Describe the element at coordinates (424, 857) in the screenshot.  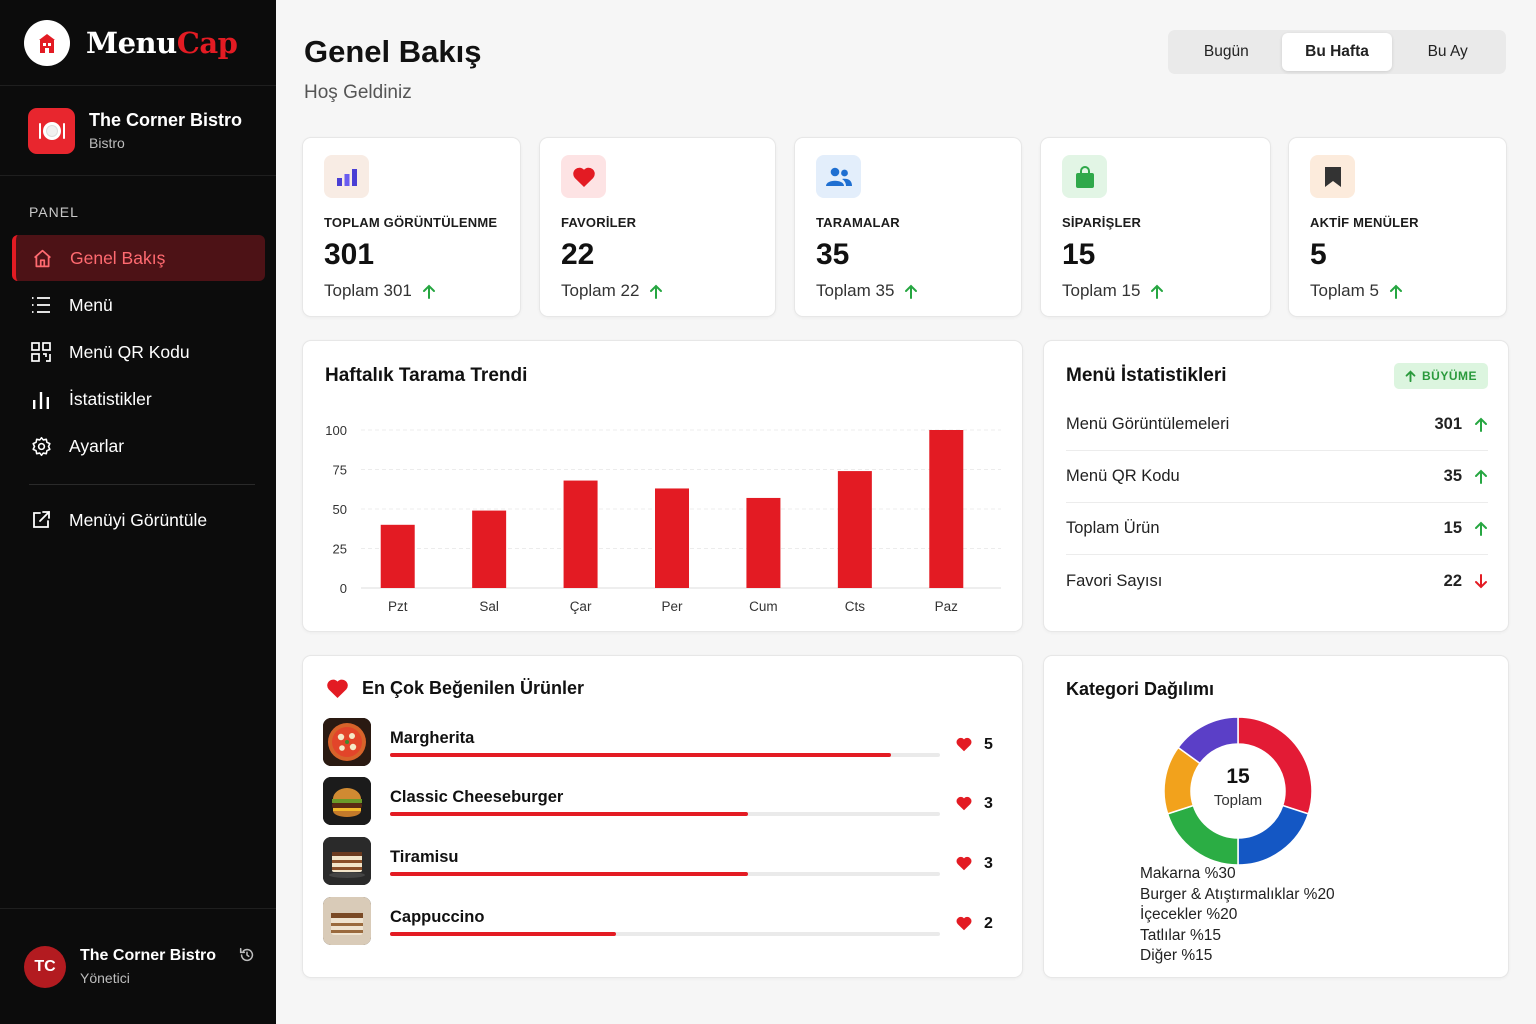
I see `product-name: Tiramisu` at that location.